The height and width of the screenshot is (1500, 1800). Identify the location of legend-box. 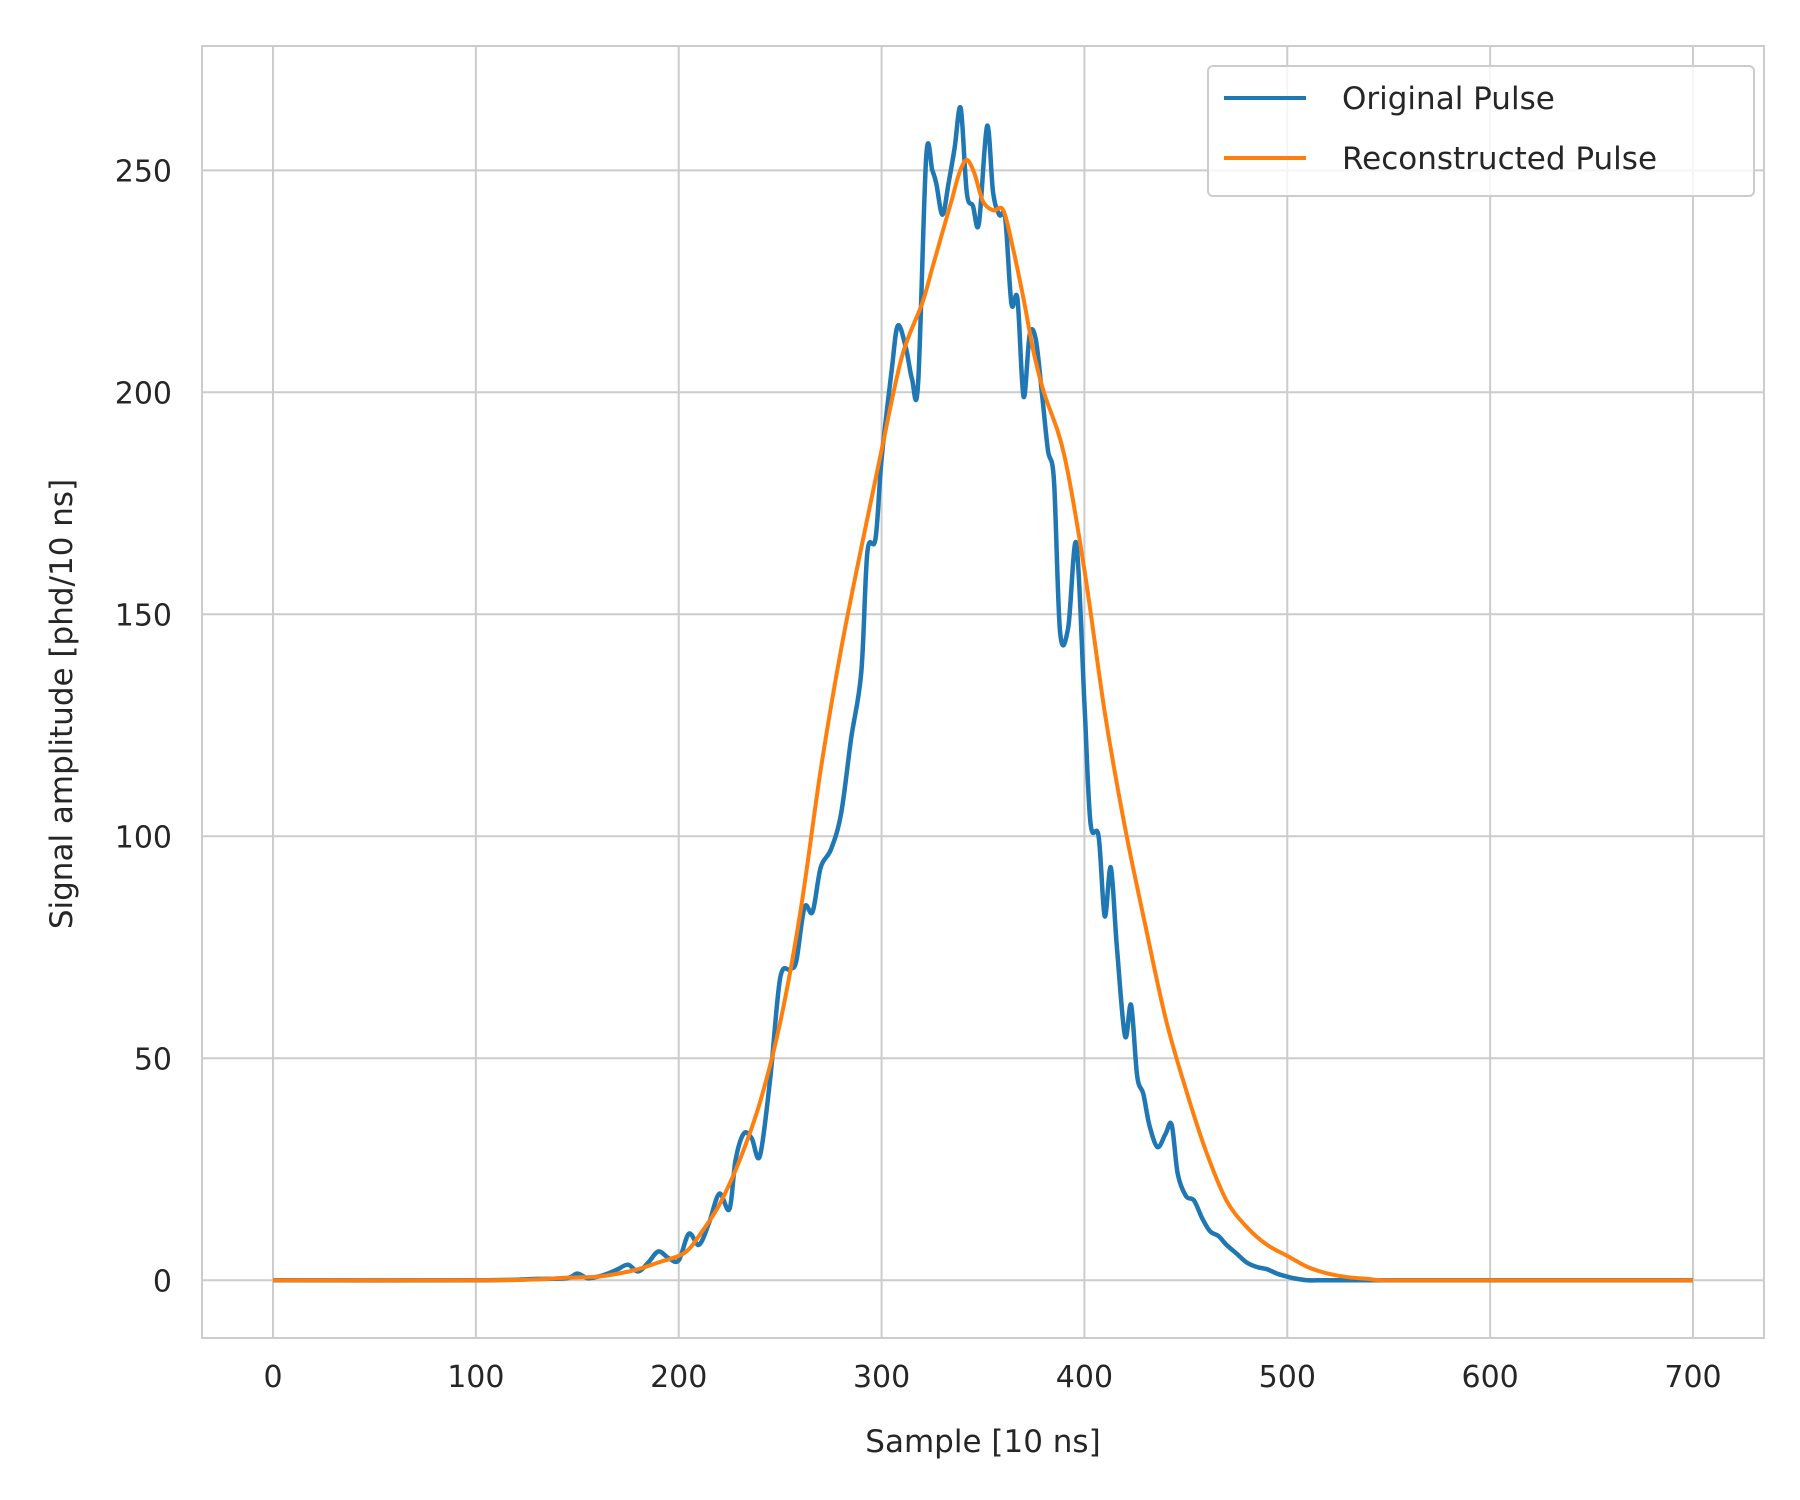
(1481, 131).